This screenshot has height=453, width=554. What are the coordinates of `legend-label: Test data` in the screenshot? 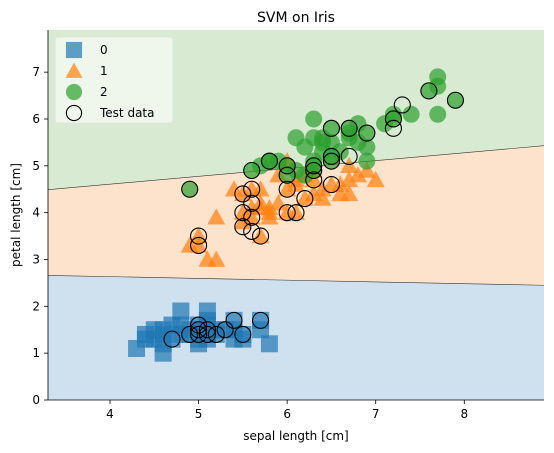 It's located at (126, 113).